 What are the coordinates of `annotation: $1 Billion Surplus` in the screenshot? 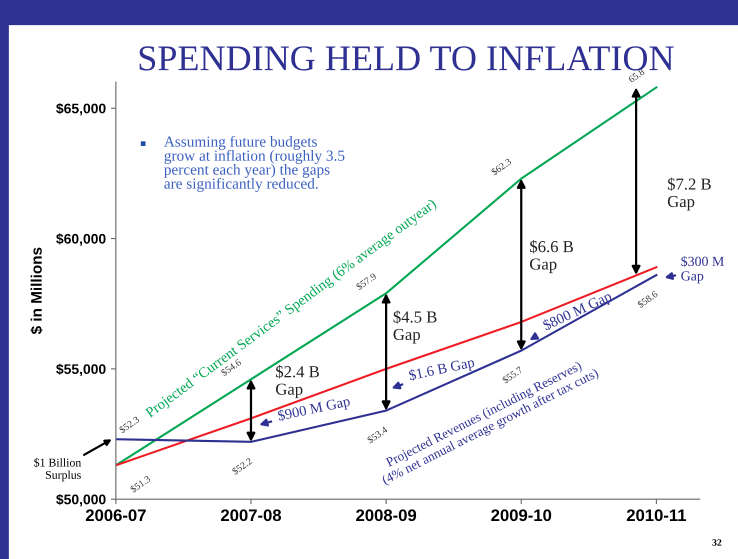 It's located at (58, 470).